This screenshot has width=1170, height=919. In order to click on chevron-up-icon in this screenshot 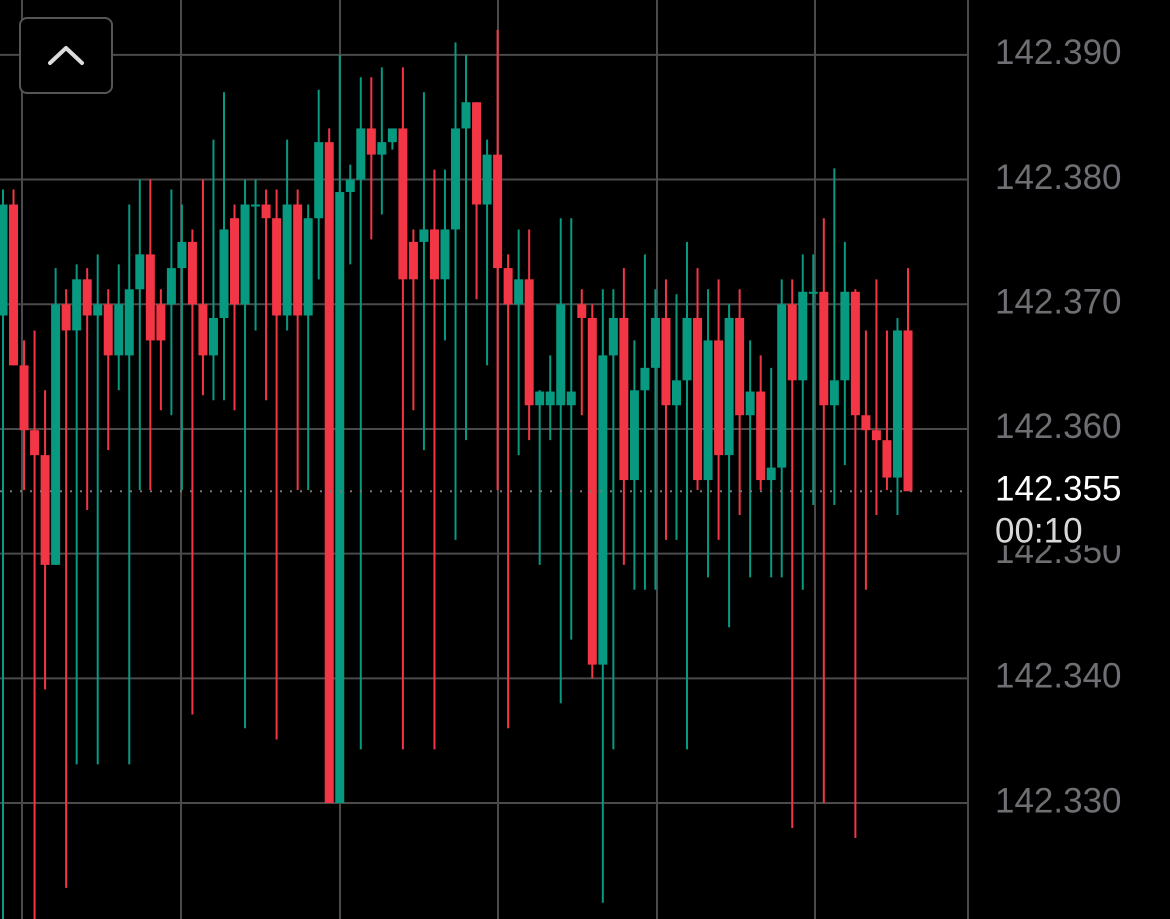, I will do `click(66, 55)`.